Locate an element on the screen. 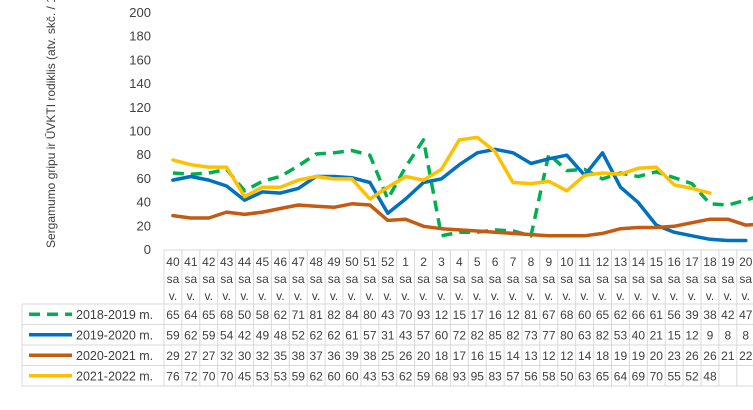 Image resolution: width=753 pixels, height=410 pixels. table-cell: 55 is located at coordinates (674, 376).